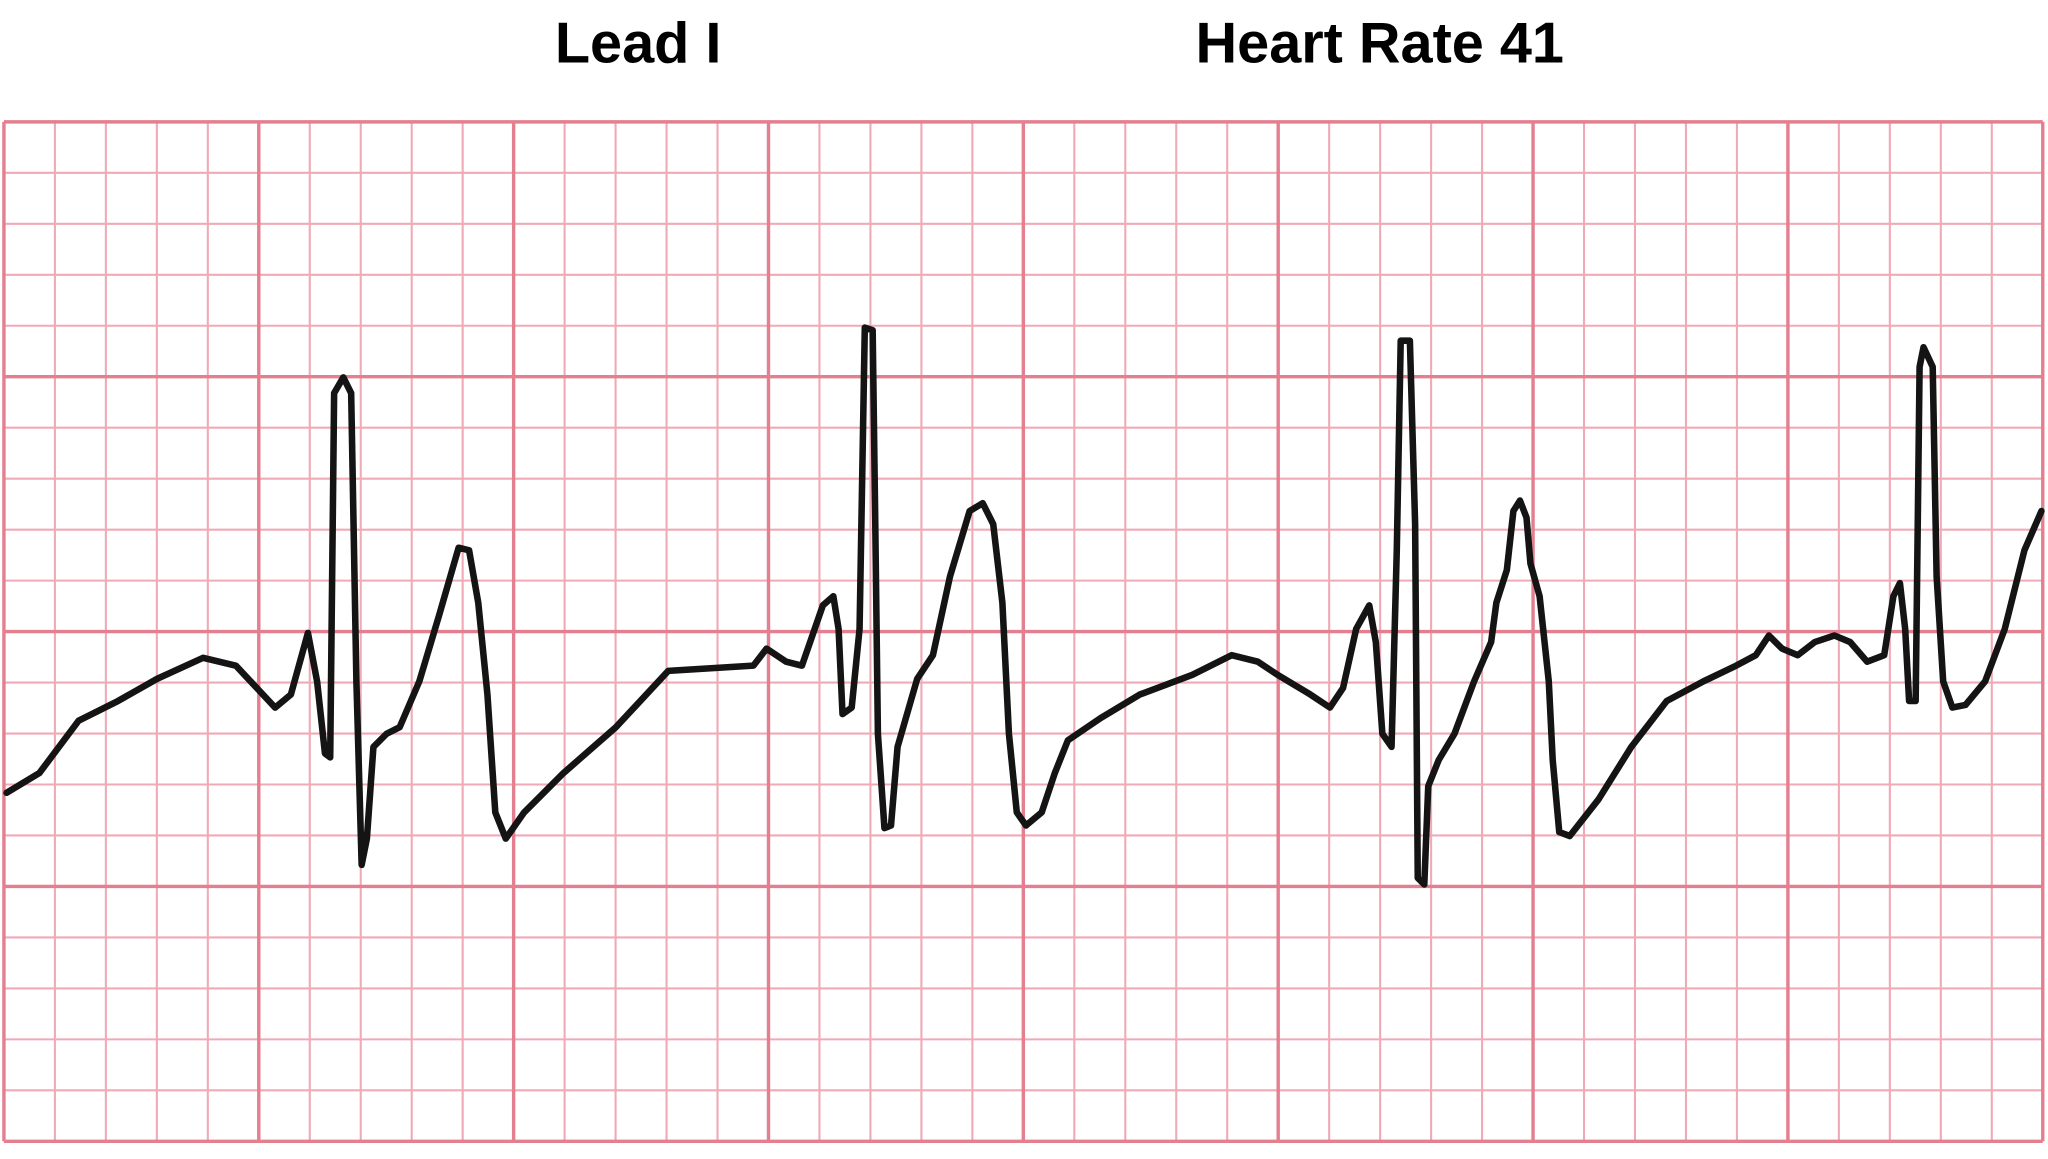  What do you see at coordinates (638, 43) in the screenshot?
I see `lead-label: Lead I` at bounding box center [638, 43].